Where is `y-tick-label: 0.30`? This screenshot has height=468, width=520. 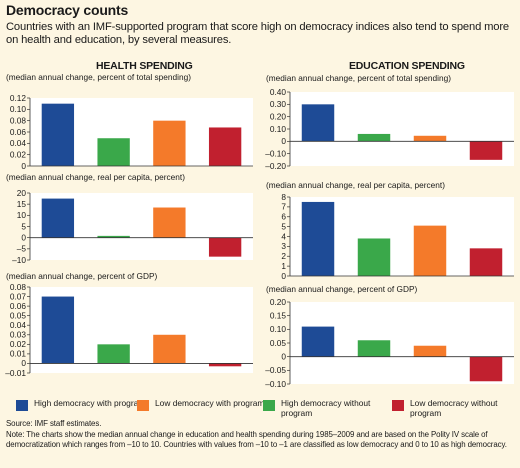
y-tick-label: 0.30 is located at coordinates (278, 104).